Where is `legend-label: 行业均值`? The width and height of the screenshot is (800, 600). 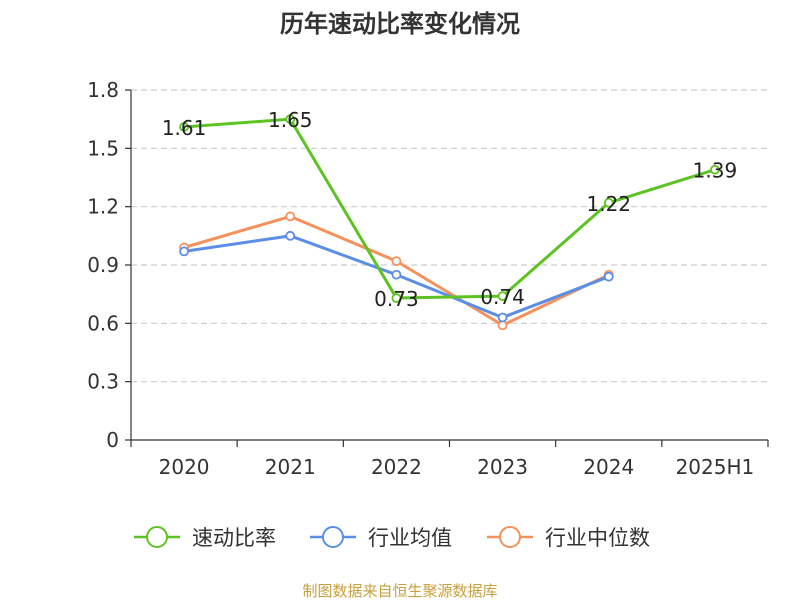
legend-label: 行业均值 is located at coordinates (410, 538).